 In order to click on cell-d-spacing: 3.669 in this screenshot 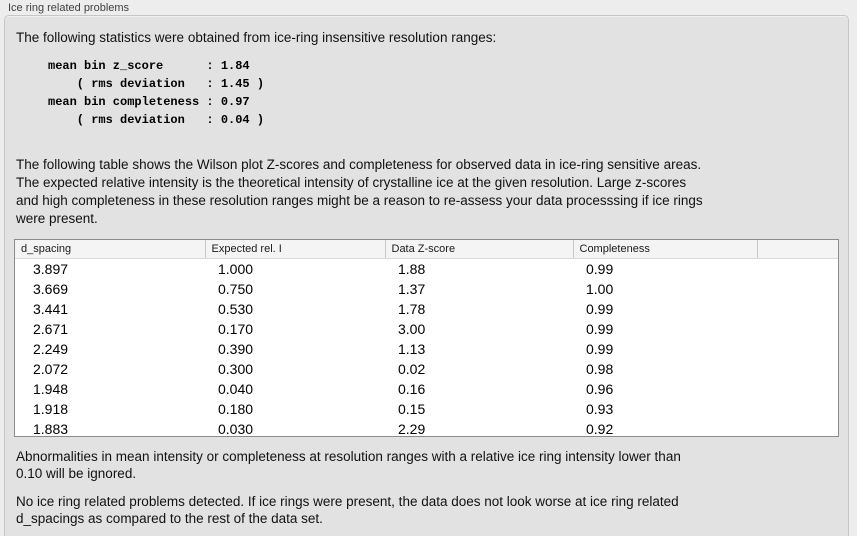, I will do `click(51, 289)`.